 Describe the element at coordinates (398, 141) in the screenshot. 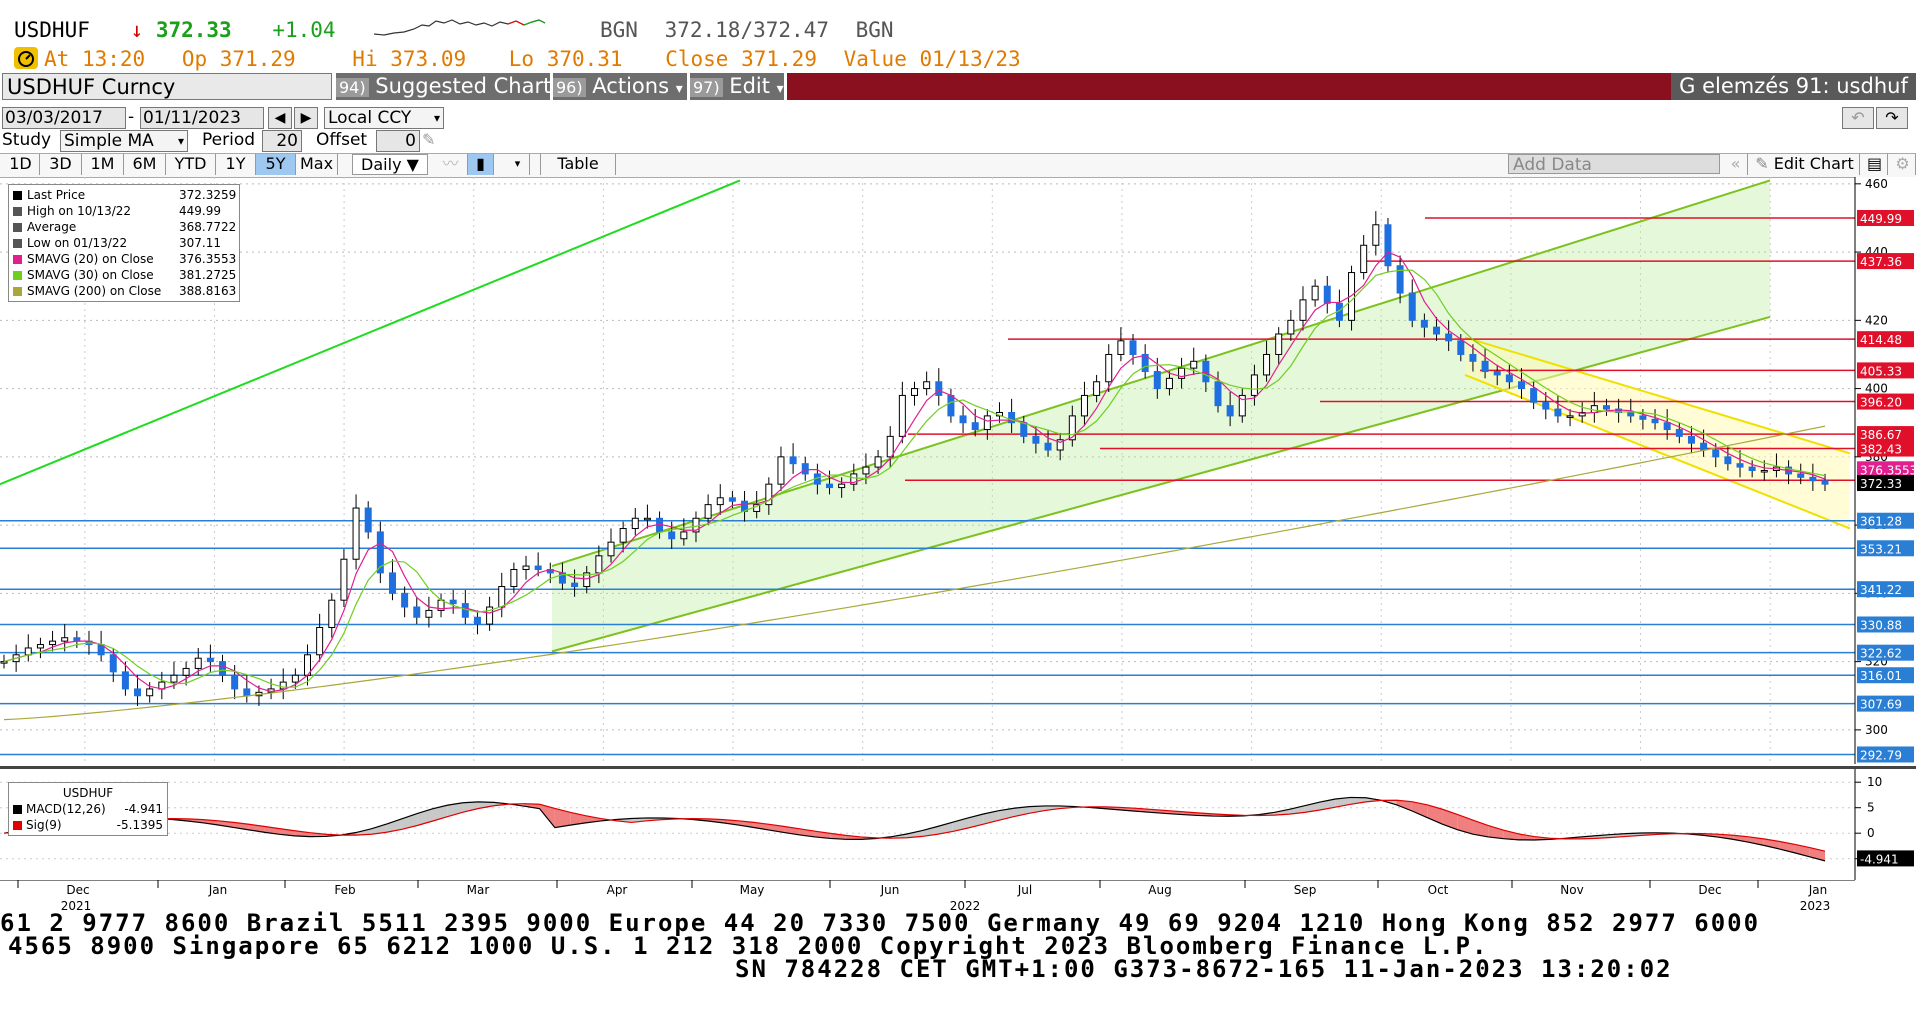

I see `offset-input: 0` at that location.